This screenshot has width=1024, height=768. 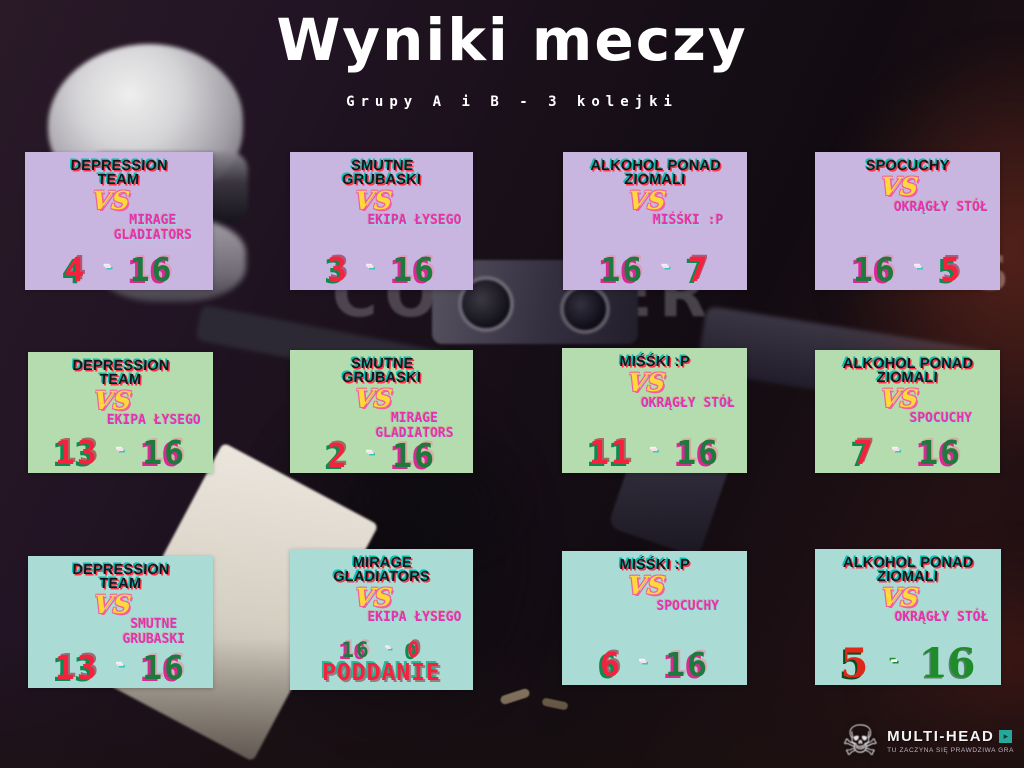 What do you see at coordinates (585, 309) in the screenshot?
I see `scope-lens-art` at bounding box center [585, 309].